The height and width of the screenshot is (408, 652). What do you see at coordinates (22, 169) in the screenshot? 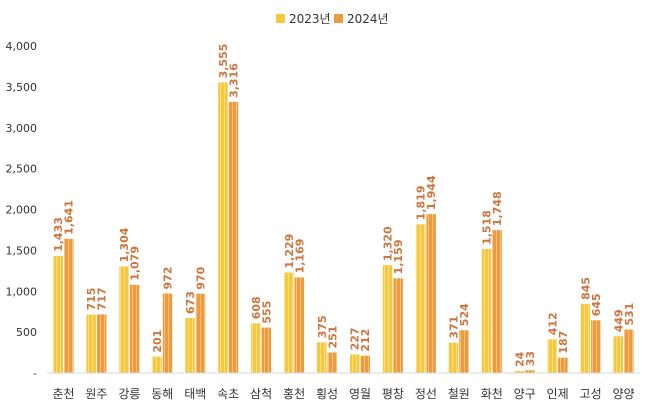
I see `y-tick-label: 2,500` at bounding box center [22, 169].